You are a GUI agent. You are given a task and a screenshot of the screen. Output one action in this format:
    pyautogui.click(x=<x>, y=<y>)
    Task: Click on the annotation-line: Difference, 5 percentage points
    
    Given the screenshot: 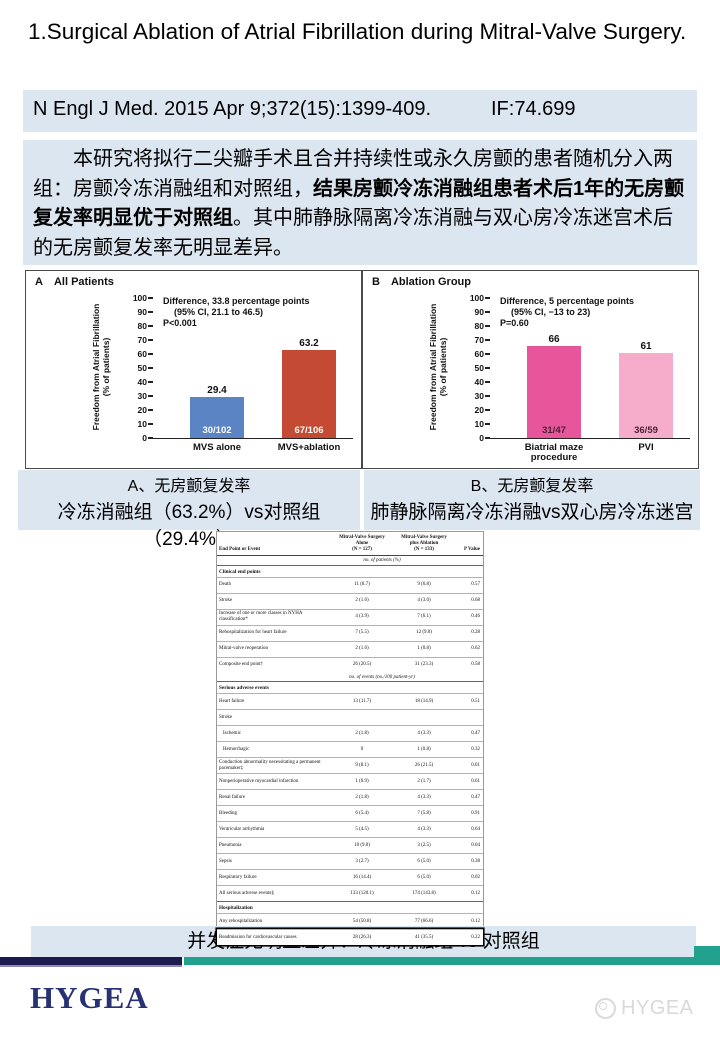 What is the action you would take?
    pyautogui.click(x=567, y=301)
    